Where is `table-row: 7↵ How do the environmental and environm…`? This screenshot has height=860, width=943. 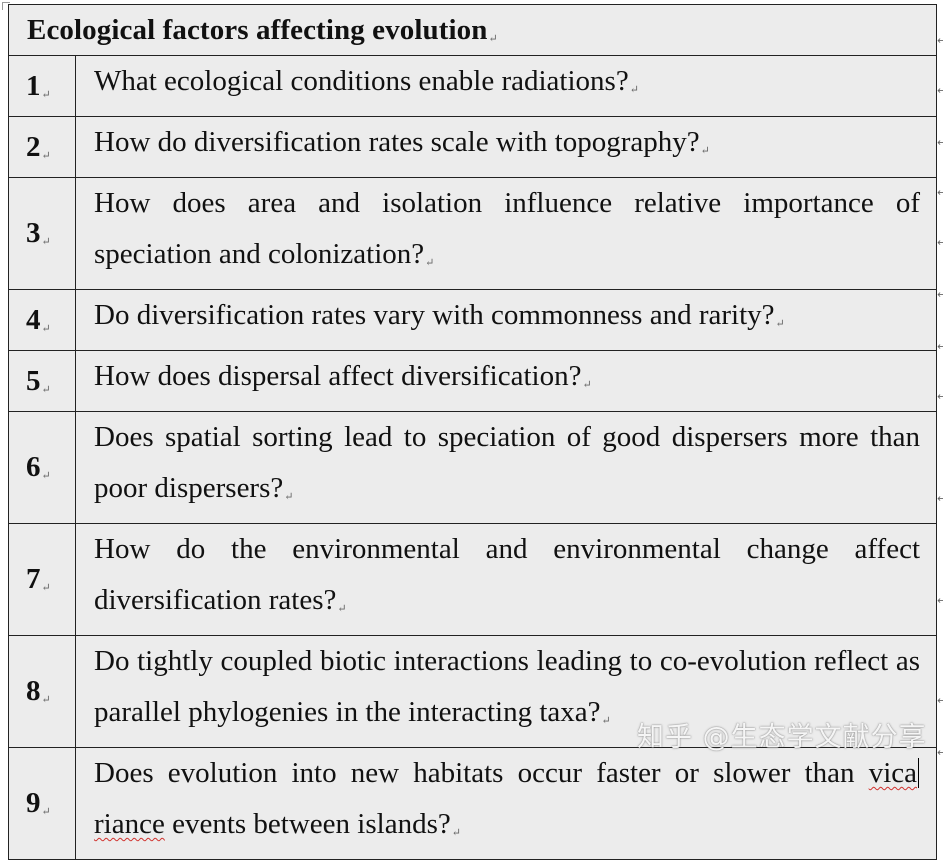
table-row: 7↵ How do the environmental and environm… is located at coordinates (472, 579).